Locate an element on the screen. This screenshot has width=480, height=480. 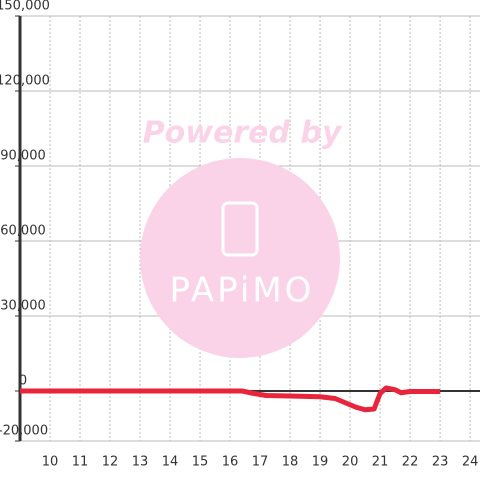
y-tick-label: 30,000 is located at coordinates (23, 306).